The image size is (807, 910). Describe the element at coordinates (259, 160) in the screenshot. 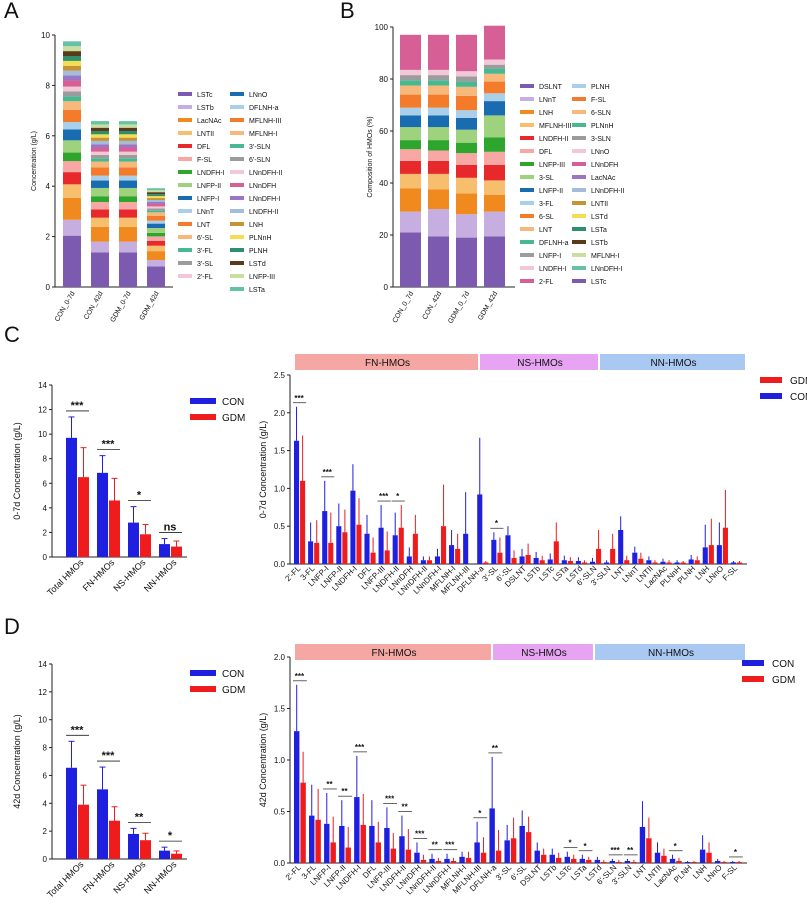

I see `panel-a-legend-label: 6'-SLN` at that location.